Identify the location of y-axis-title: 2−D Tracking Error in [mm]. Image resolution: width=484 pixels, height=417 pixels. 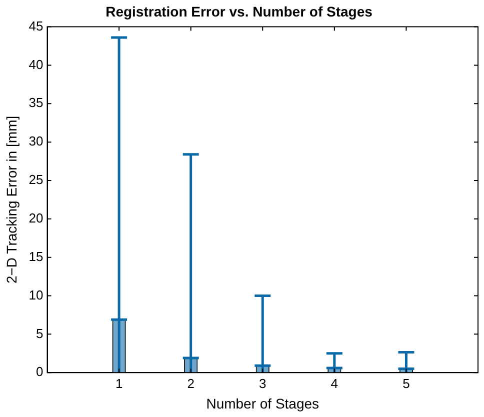
(11, 200).